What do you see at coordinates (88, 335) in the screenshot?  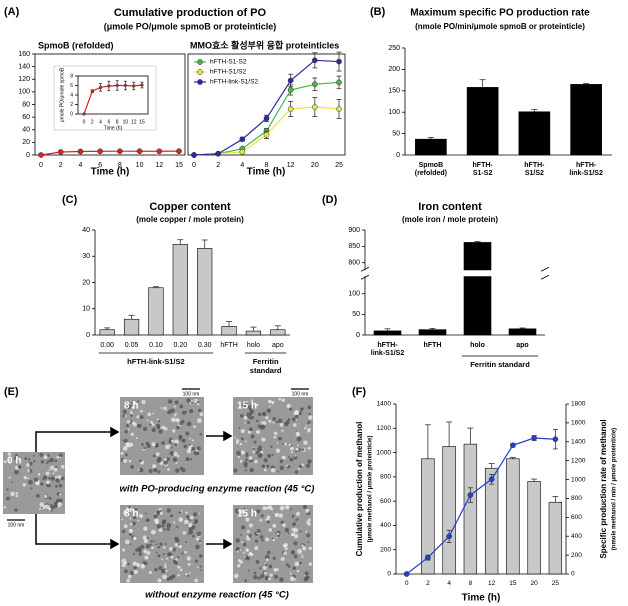 I see `y-tick-label: 0` at bounding box center [88, 335].